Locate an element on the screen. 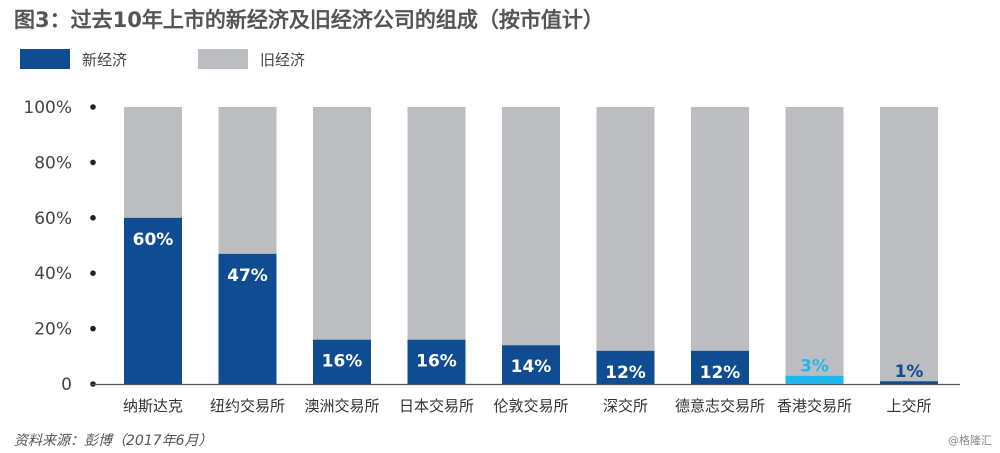 The height and width of the screenshot is (453, 1000). legend-label-new: 新经济 is located at coordinates (105, 59).